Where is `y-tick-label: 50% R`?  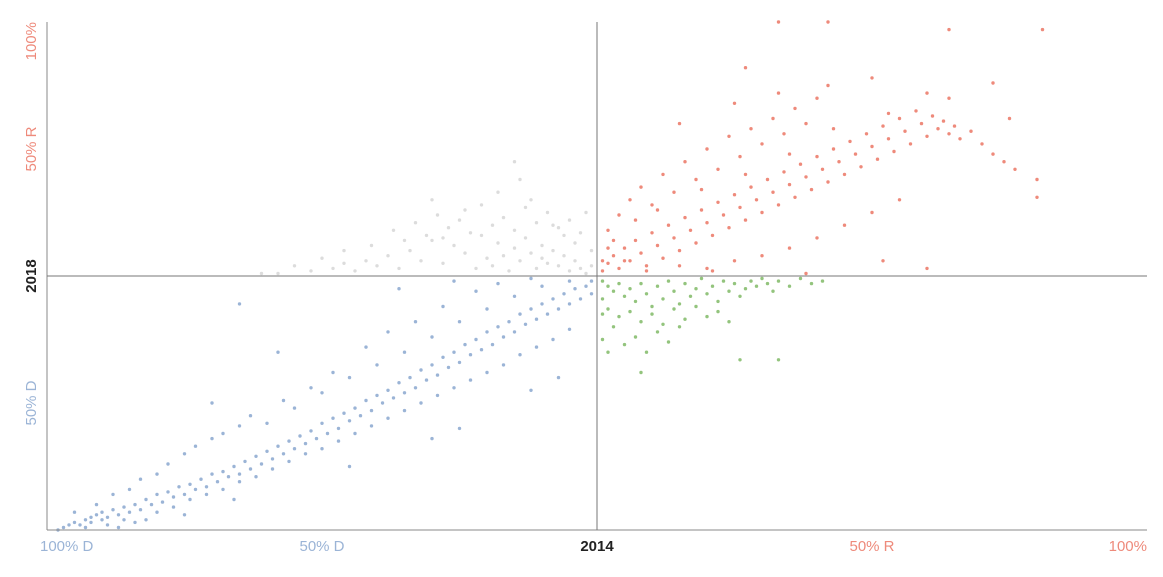
y-tick-label: 50% R is located at coordinates (31, 148).